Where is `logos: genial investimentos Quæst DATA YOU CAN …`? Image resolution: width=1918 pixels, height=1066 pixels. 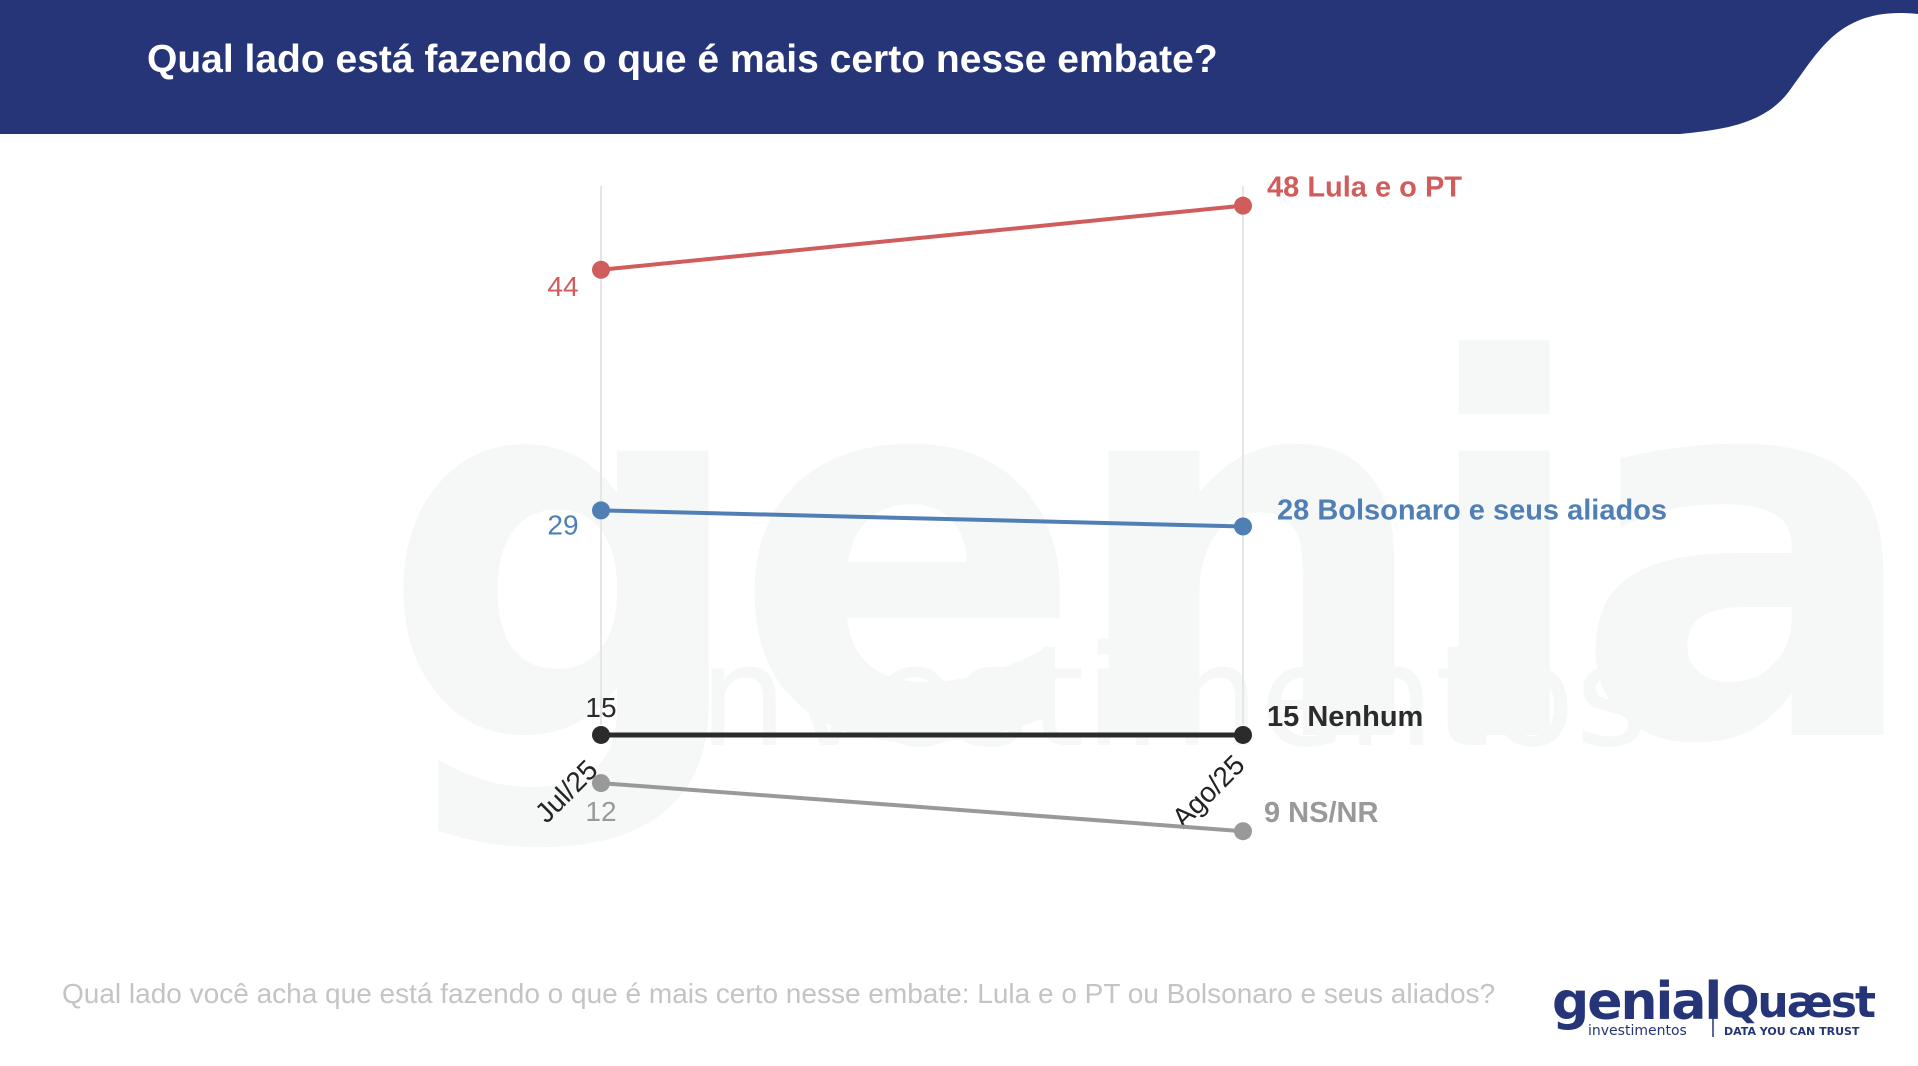
logos: genial investimentos Quæst DATA YOU CAN … is located at coordinates (1715, 1007).